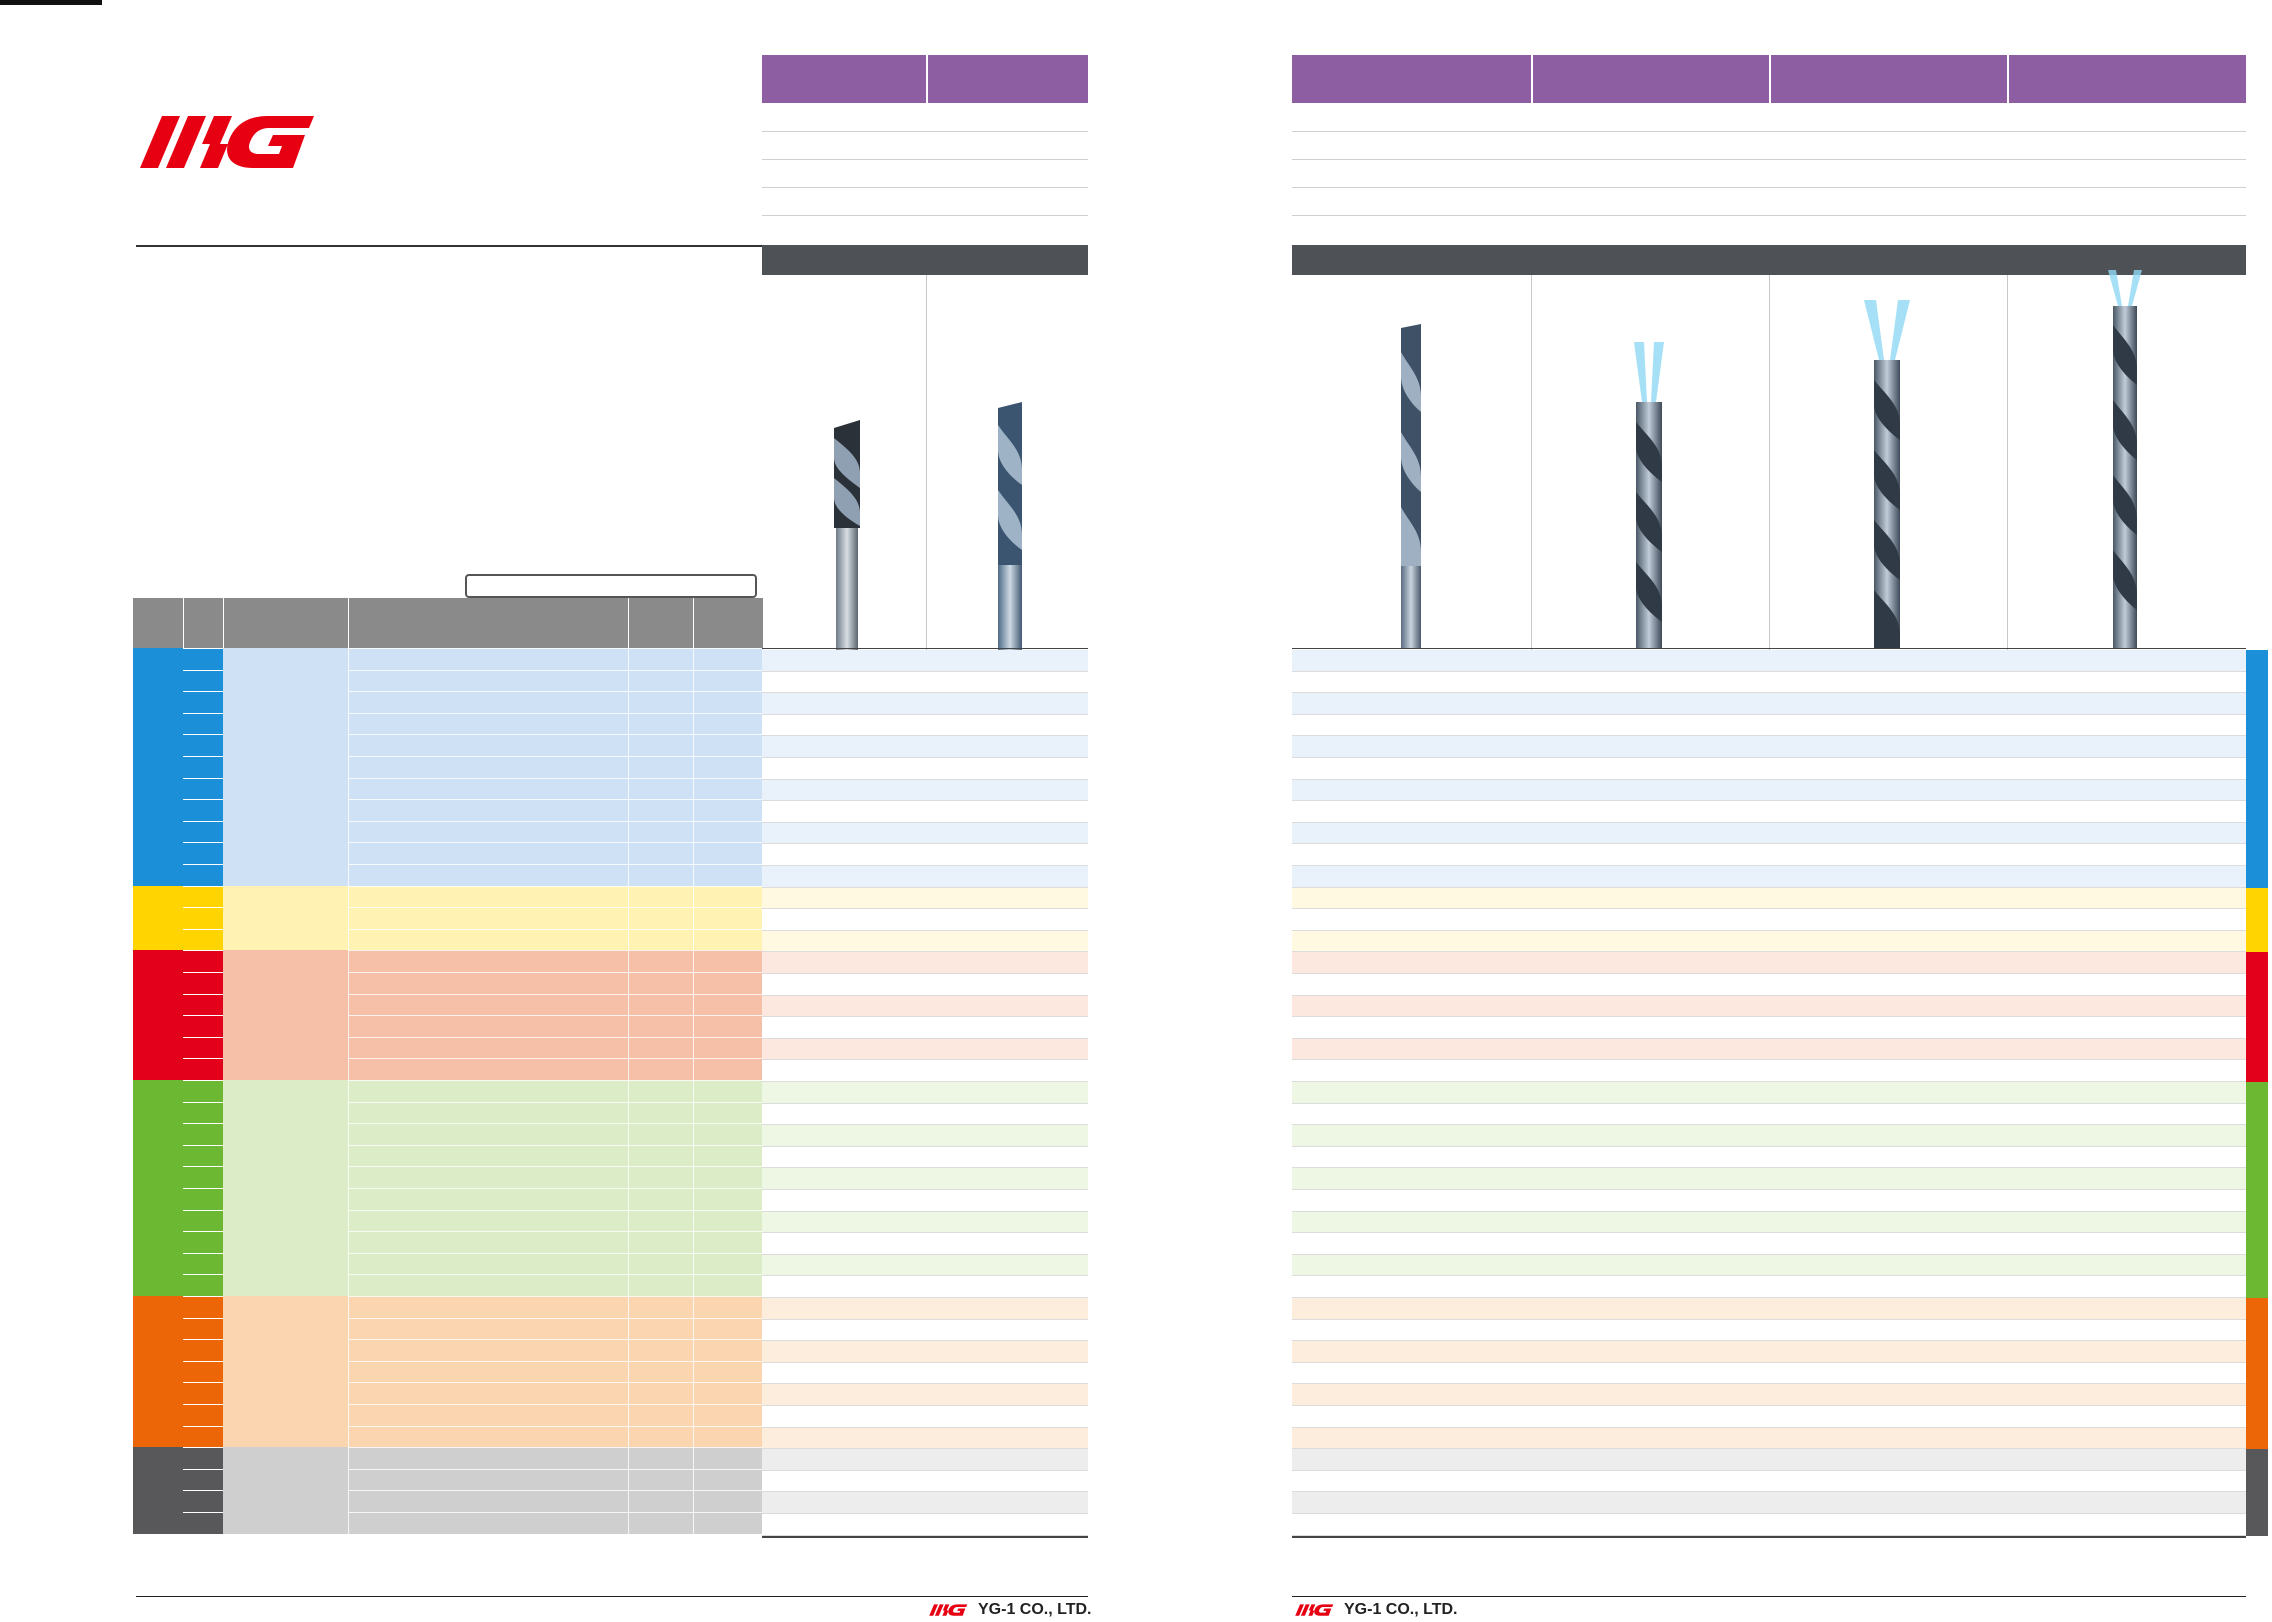 The width and height of the screenshot is (2272, 1622). What do you see at coordinates (1769, 173) in the screenshot?
I see `spec-rows-right` at bounding box center [1769, 173].